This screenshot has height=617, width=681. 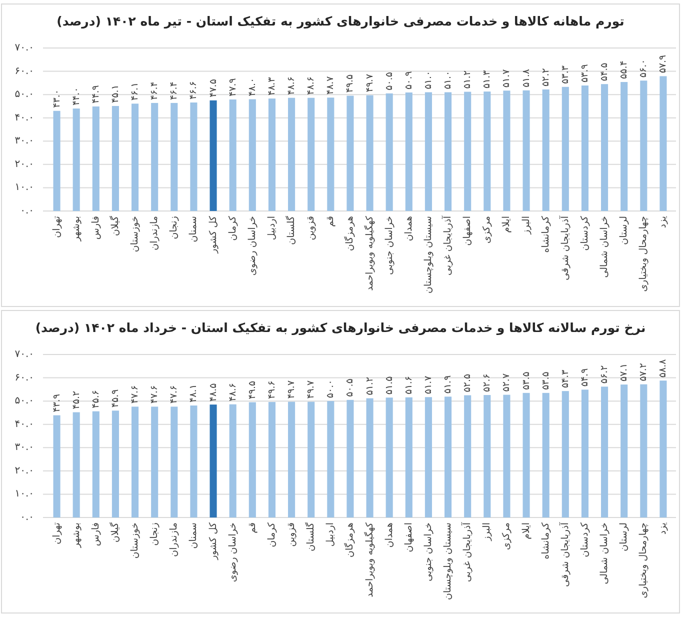 I want to click on data-label: ۵۳.۳, so click(x=565, y=75).